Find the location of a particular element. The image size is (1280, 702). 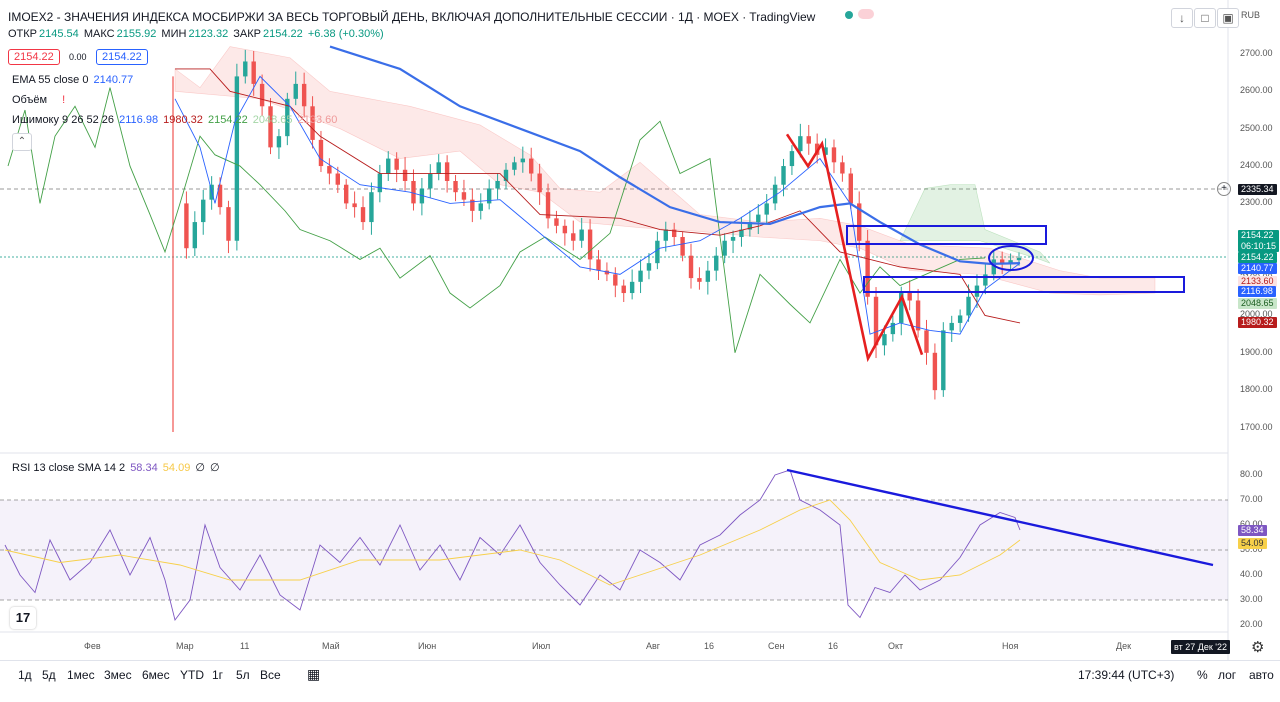

auto-toggle: авто is located at coordinates (1261, 675).